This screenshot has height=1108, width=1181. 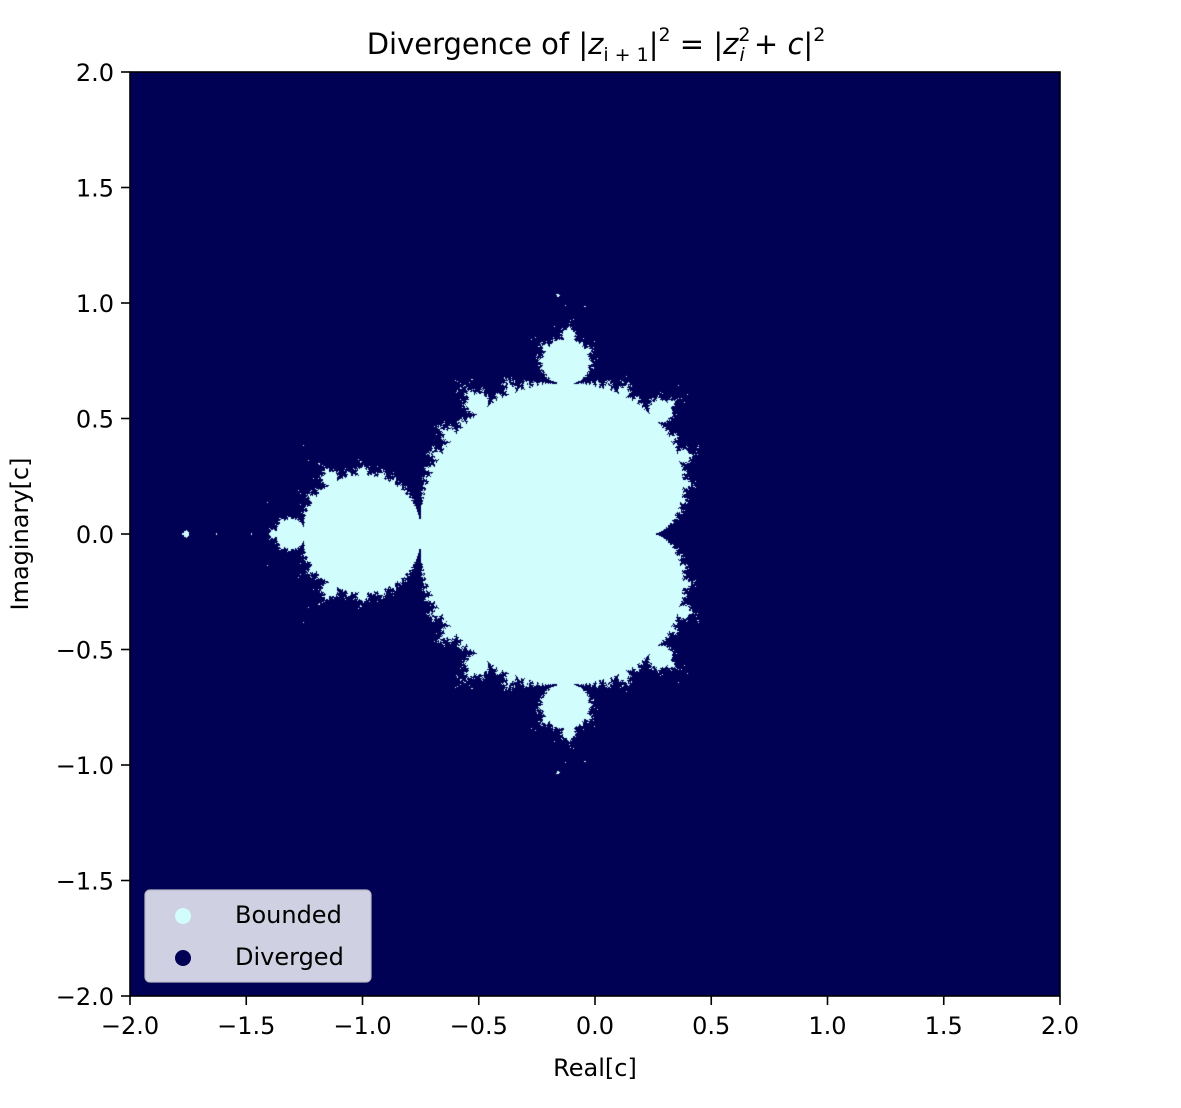 I want to click on title-c: c, so click(x=795, y=44).